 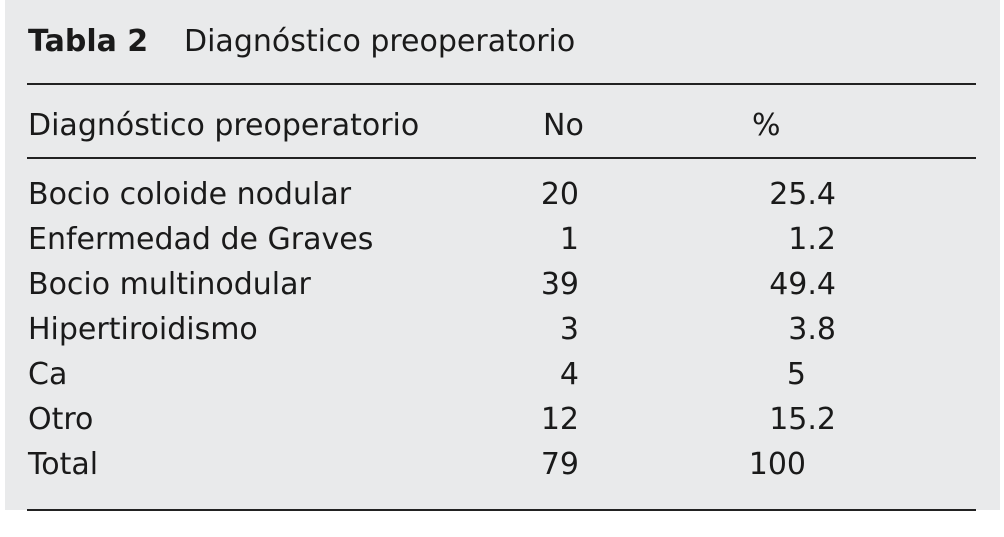 What do you see at coordinates (380, 41) in the screenshot?
I see `table-title: Diagnóstico preoperatorio` at bounding box center [380, 41].